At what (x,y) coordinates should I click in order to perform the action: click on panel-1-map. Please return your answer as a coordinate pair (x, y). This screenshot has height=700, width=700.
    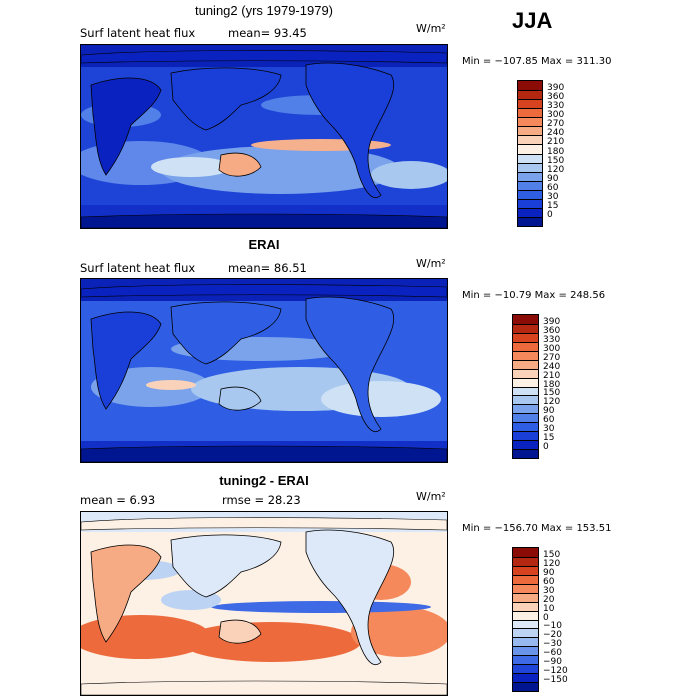
    Looking at the image, I should click on (264, 136).